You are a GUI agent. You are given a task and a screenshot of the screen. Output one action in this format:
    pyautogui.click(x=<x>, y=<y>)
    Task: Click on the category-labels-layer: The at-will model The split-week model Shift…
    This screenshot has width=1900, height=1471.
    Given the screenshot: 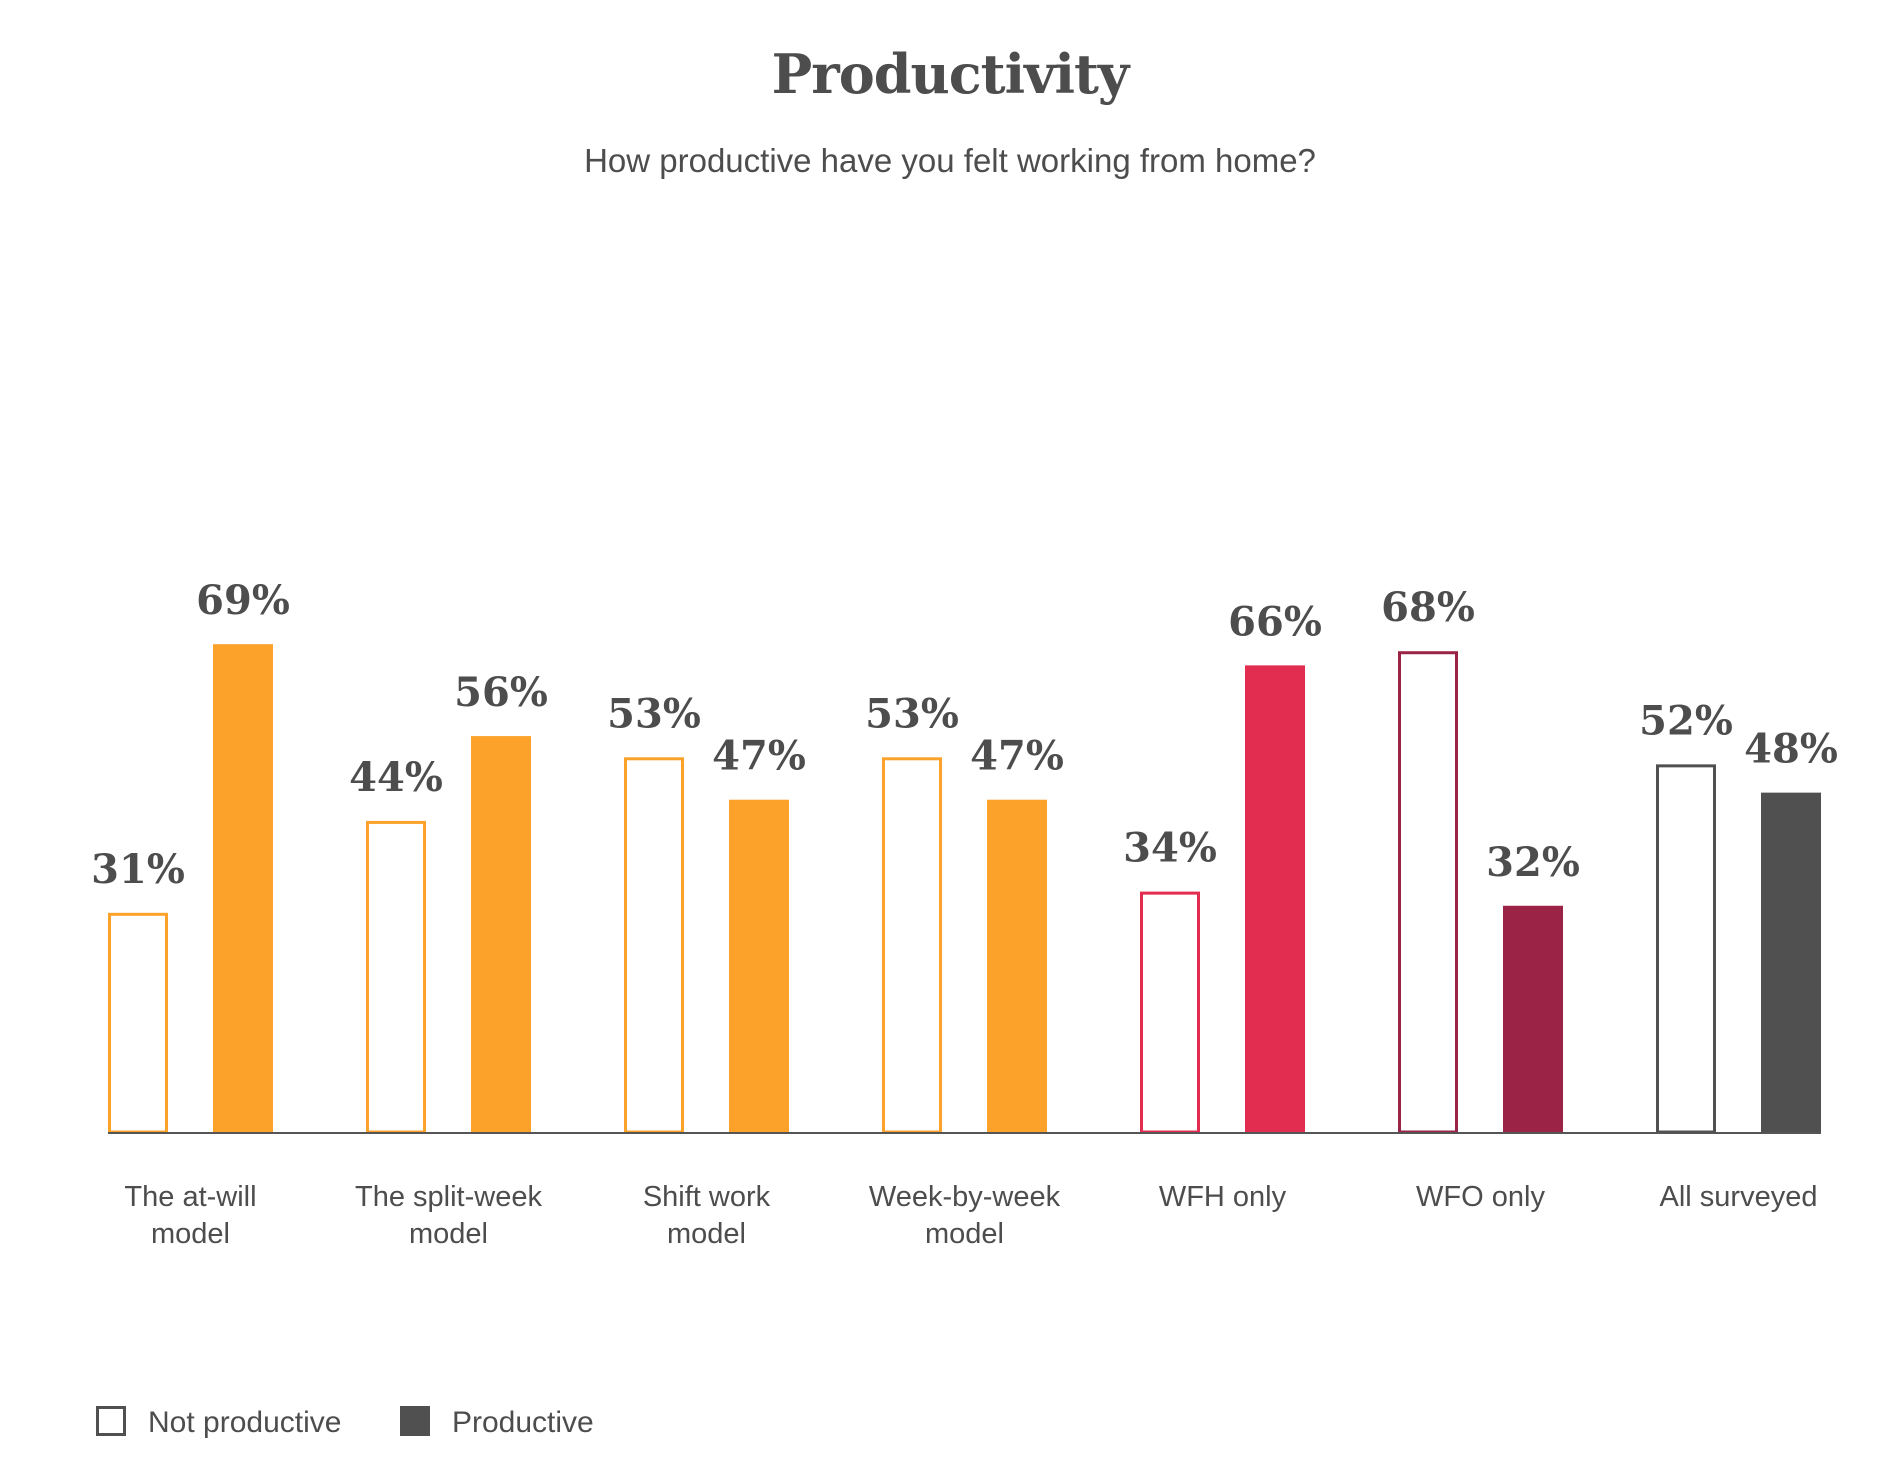 What is the action you would take?
    pyautogui.click(x=970, y=1215)
    